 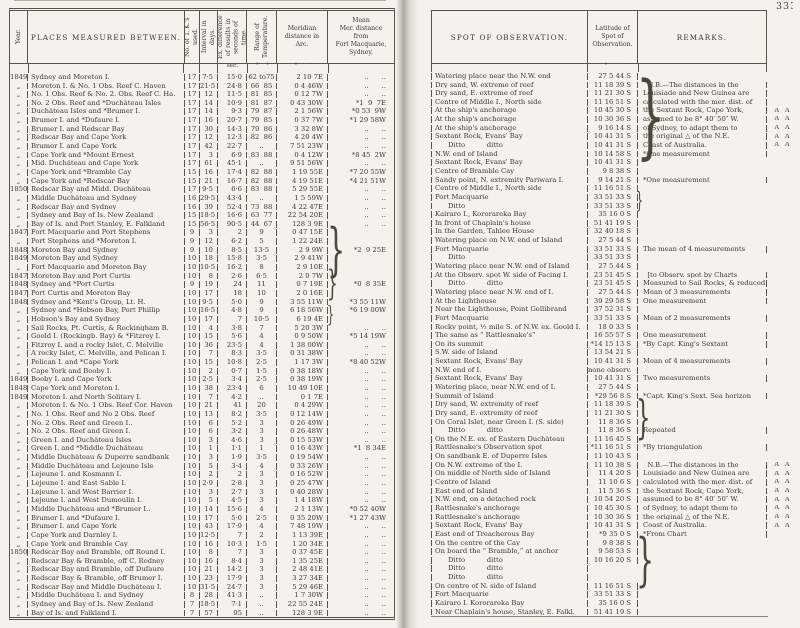 What do you see at coordinates (209, 354) in the screenshot?
I see `table-cell: 7` at bounding box center [209, 354].